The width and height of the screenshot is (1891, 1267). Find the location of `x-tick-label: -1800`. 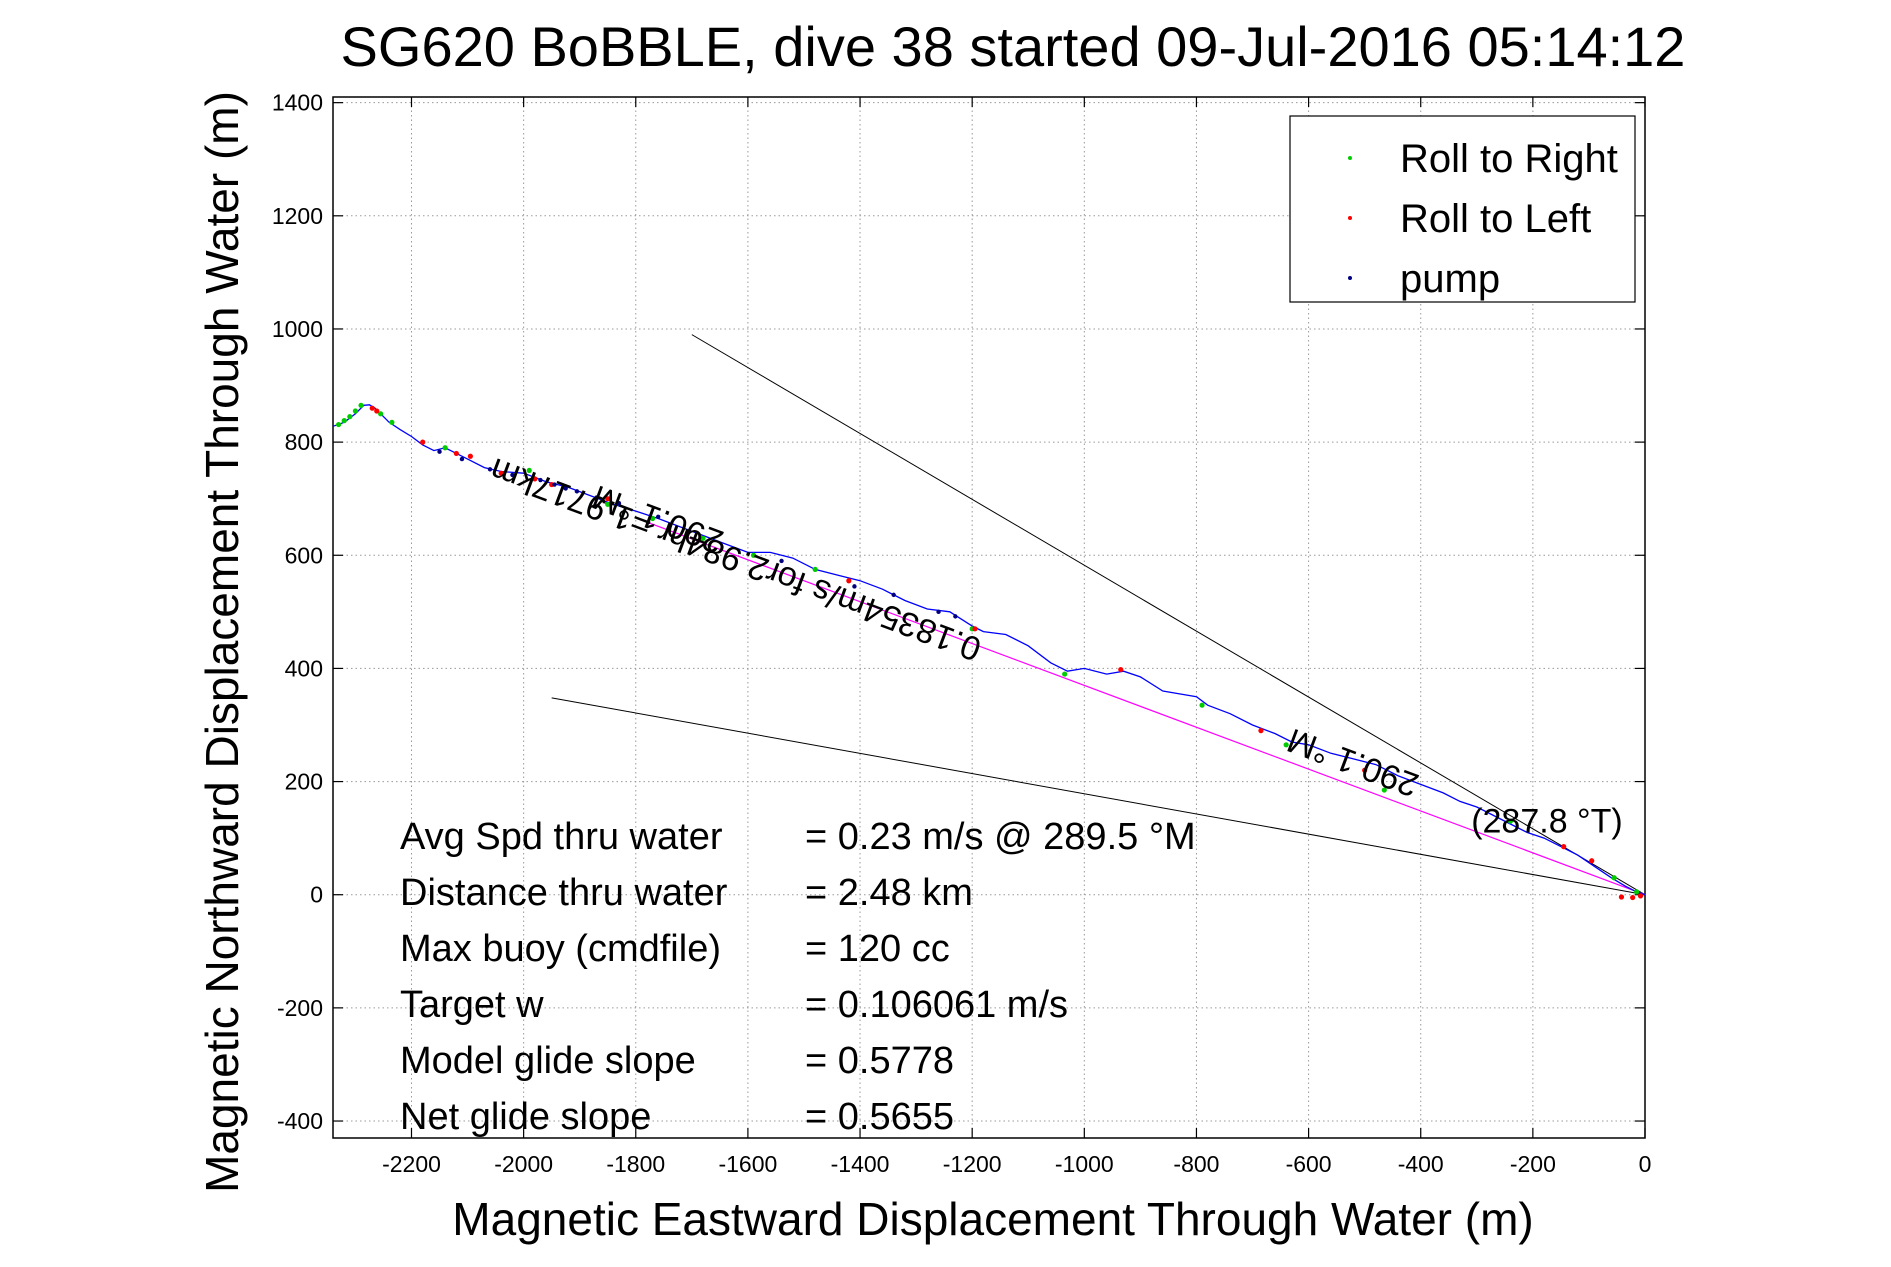

x-tick-label: -1800 is located at coordinates (635, 1164).